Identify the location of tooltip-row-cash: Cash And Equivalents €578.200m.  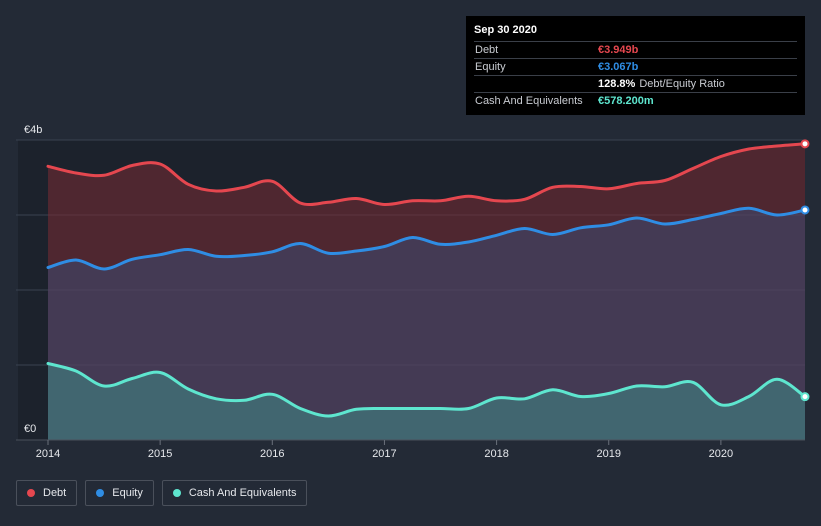
(635, 101).